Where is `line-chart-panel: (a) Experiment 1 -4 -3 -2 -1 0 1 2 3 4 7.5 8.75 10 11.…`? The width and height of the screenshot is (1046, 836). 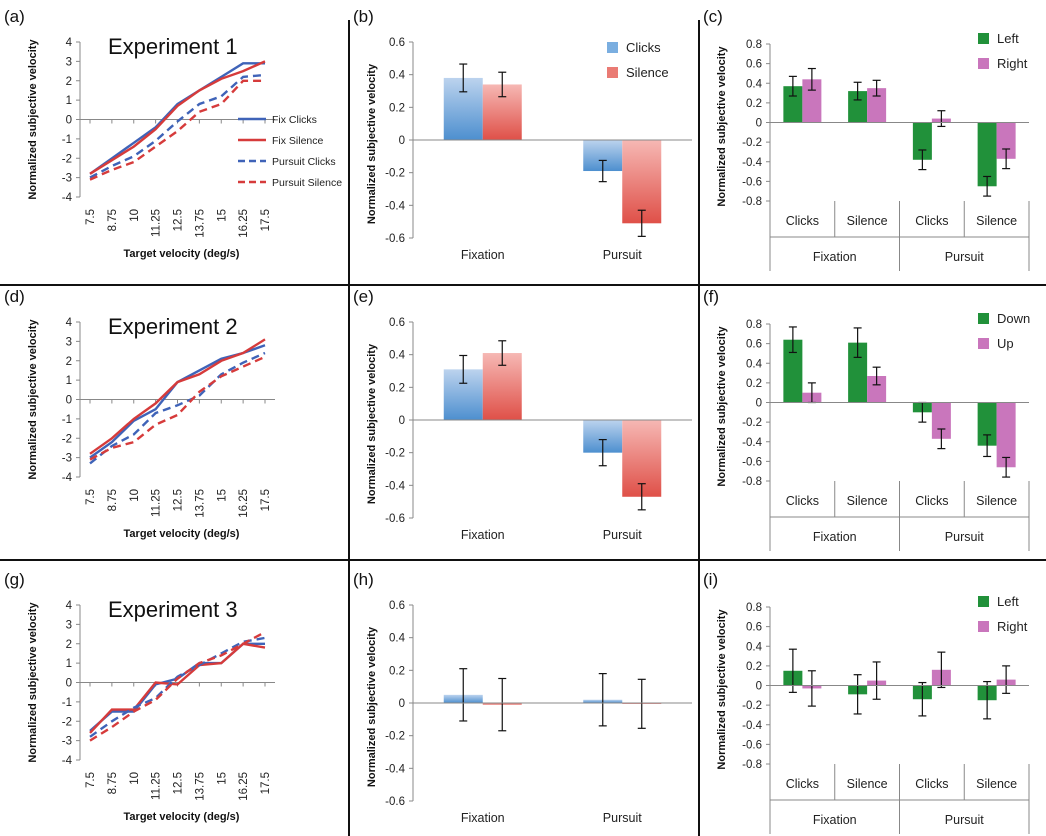
line-chart-panel: (a) Experiment 1 -4 -3 -2 -1 0 1 2 3 4 7.5 8.75 10 11.… is located at coordinates (173, 133).